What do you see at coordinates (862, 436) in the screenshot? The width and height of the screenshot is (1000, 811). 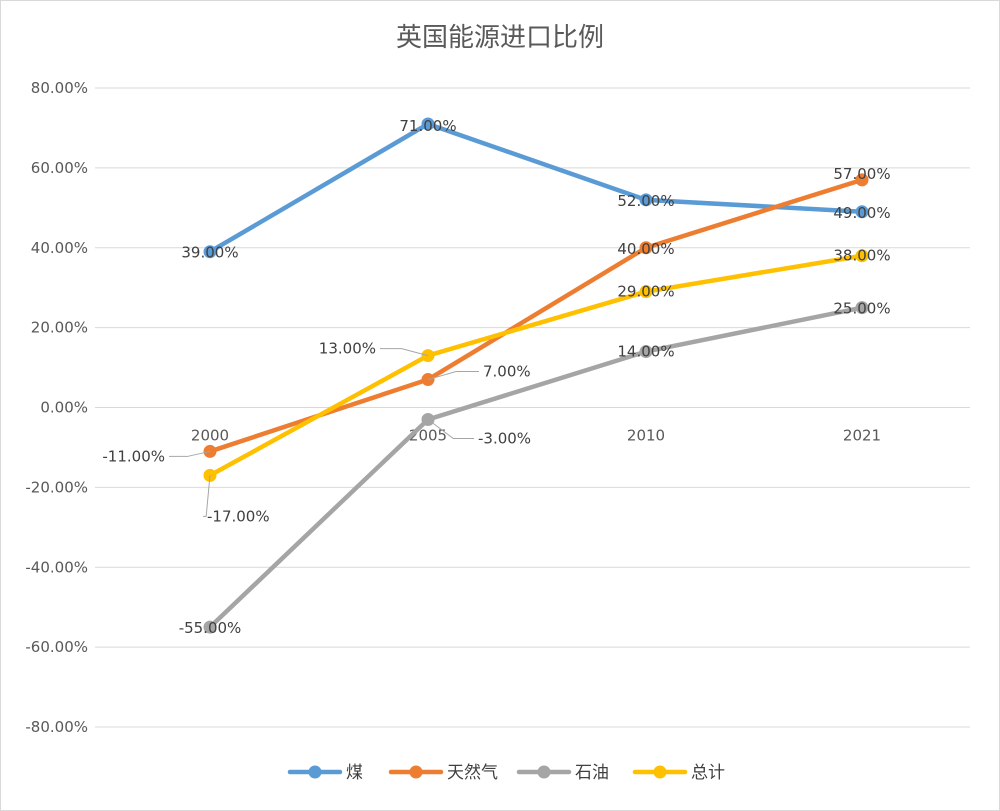 I see `x-tick-label: 2021` at bounding box center [862, 436].